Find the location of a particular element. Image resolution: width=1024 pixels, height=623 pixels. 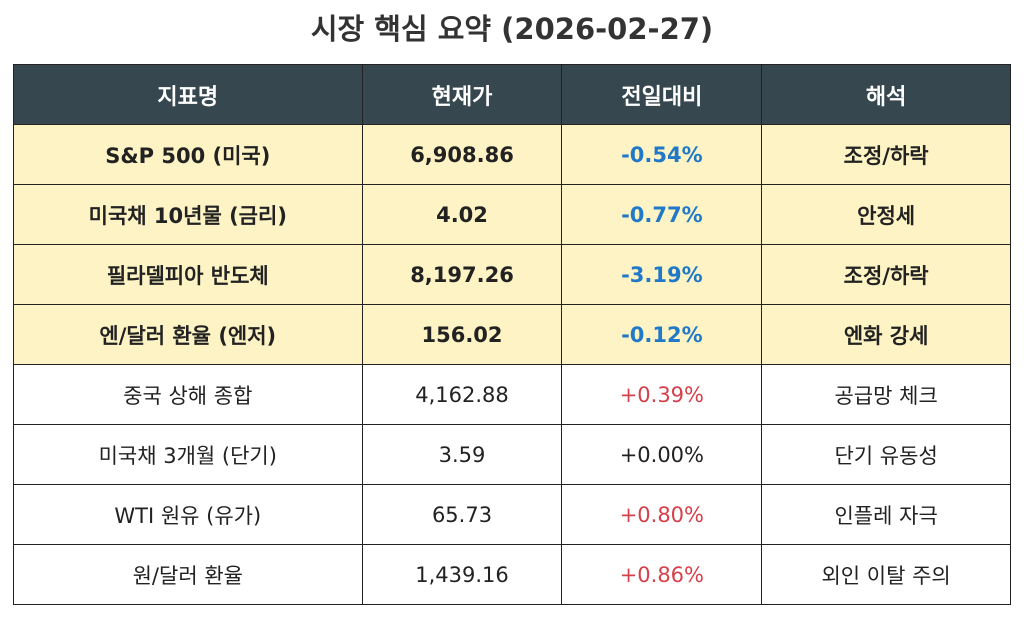

header-cell: 현재가 is located at coordinates (462, 94).